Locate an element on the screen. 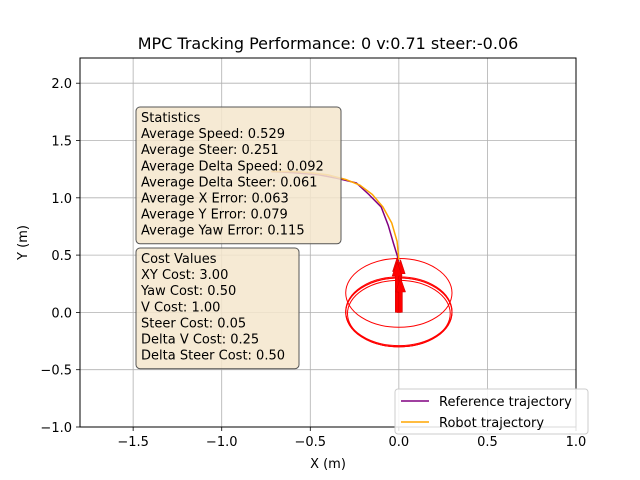 The width and height of the screenshot is (640, 480). cost-values-box-line: Steer Cost: 0.05 is located at coordinates (193, 323).